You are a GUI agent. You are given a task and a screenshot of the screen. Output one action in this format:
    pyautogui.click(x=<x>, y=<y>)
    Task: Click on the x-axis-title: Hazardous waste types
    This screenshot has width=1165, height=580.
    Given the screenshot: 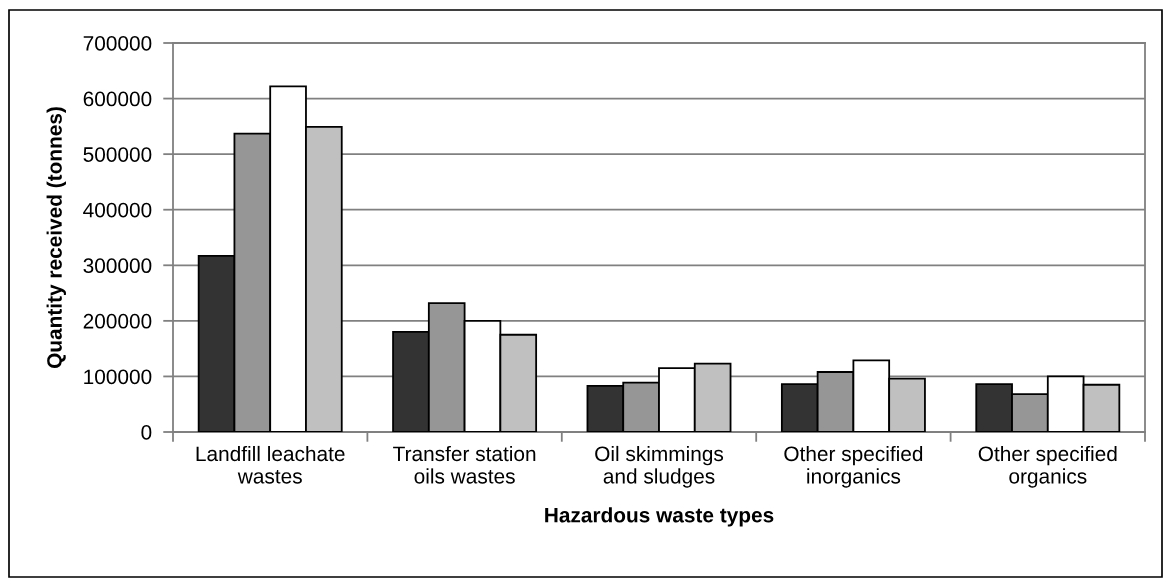 What is the action you would take?
    pyautogui.click(x=659, y=517)
    